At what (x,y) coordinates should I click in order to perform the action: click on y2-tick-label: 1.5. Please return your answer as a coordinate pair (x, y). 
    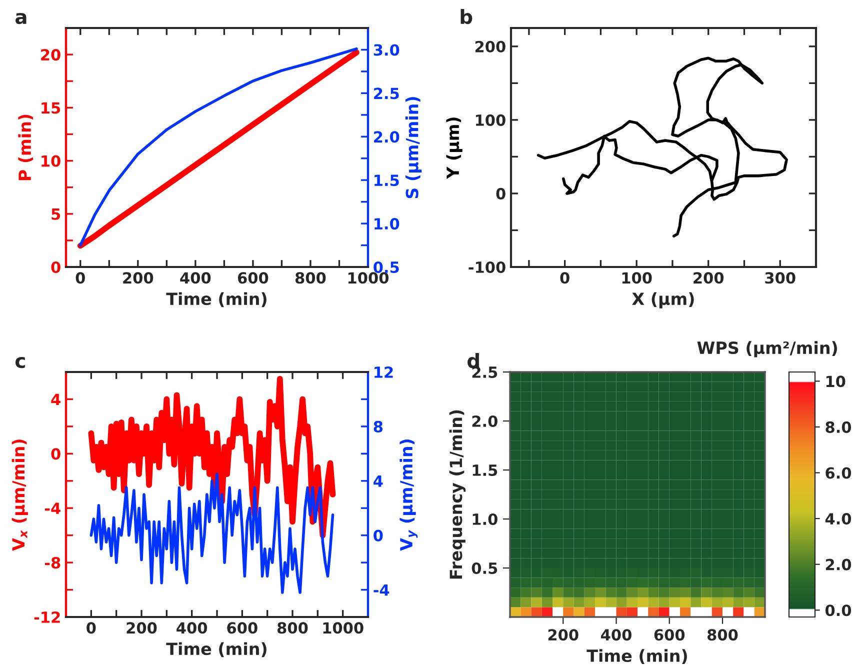
    Looking at the image, I should click on (386, 180).